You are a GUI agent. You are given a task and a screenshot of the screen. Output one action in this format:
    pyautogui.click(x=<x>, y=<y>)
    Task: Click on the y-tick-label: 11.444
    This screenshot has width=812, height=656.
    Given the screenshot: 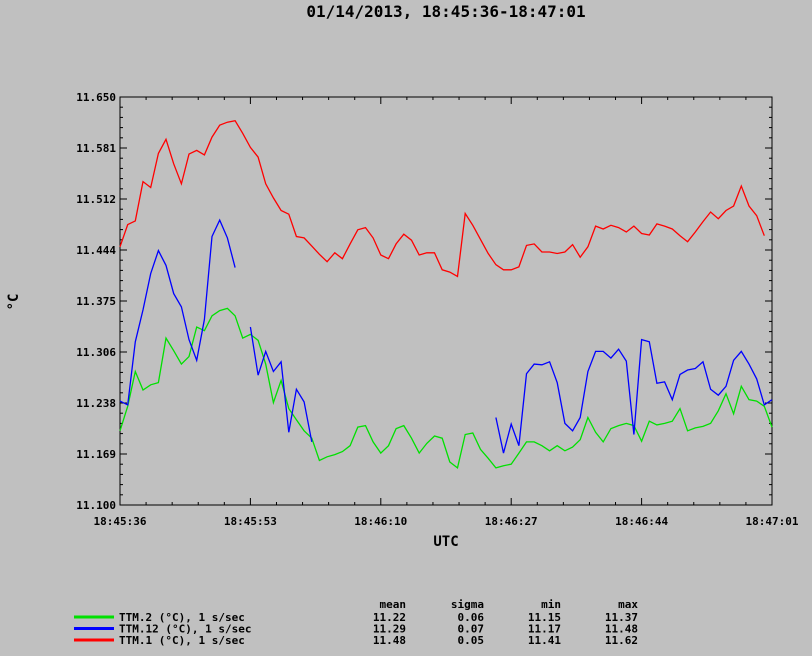 What is the action you would take?
    pyautogui.click(x=96, y=250)
    